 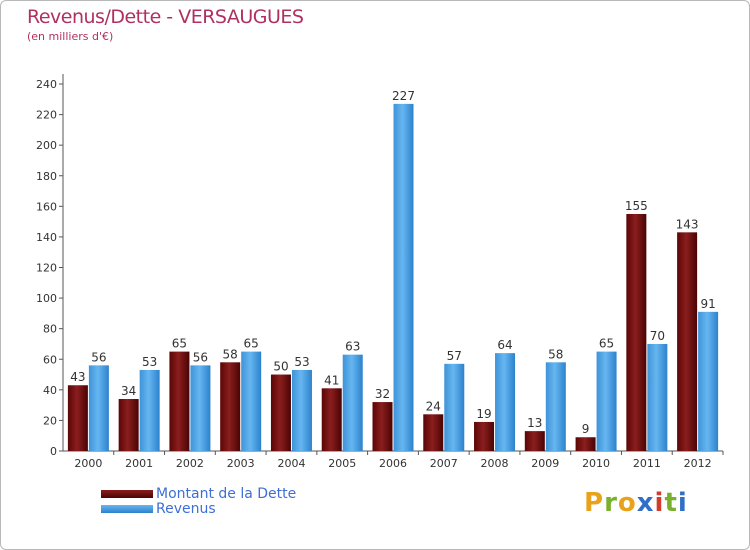 What do you see at coordinates (186, 509) in the screenshot?
I see `legend-label-revenus: Revenus` at bounding box center [186, 509].